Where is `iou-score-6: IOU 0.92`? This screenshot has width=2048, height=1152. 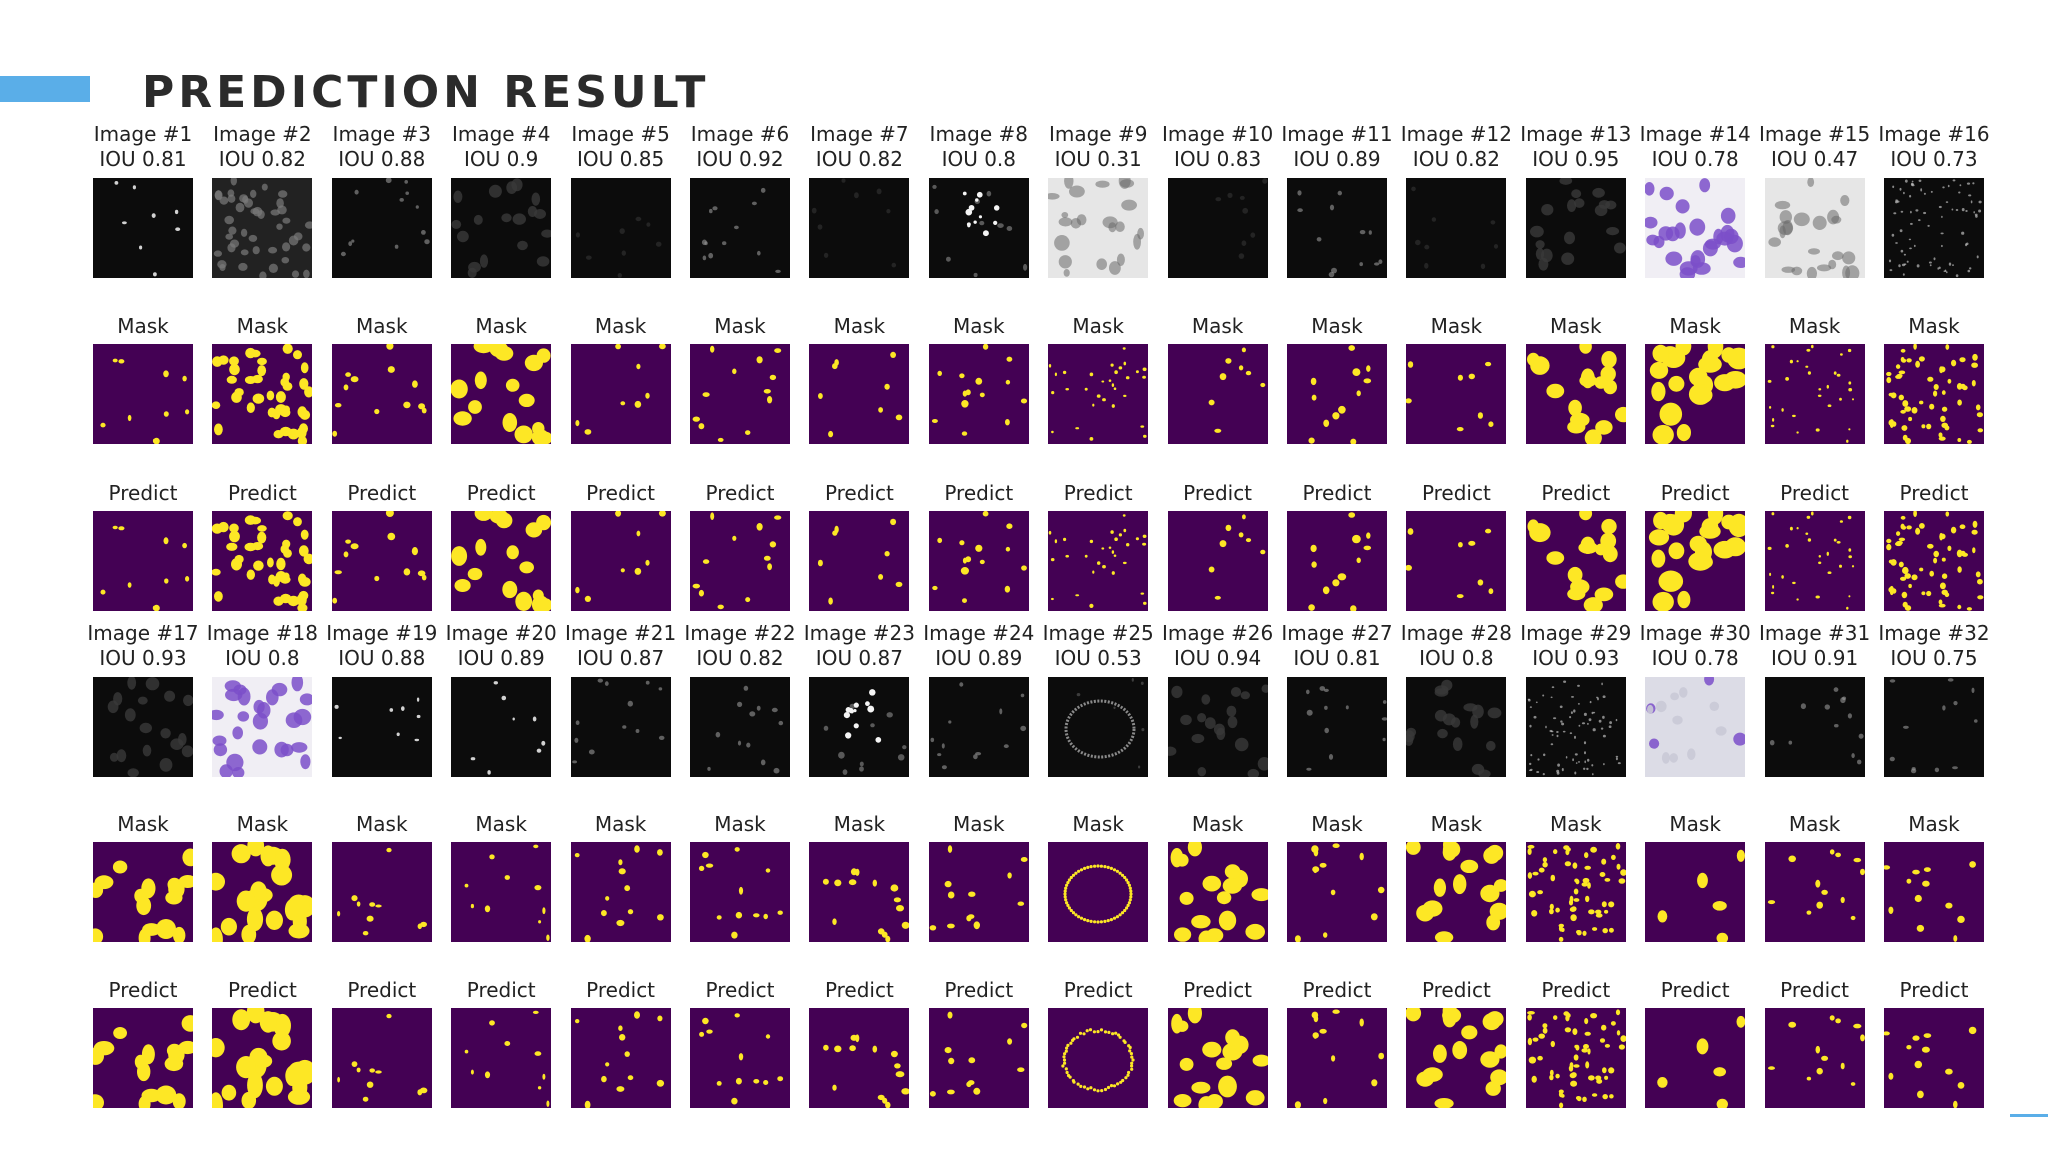 iou-score-6: IOU 0.92 is located at coordinates (740, 159).